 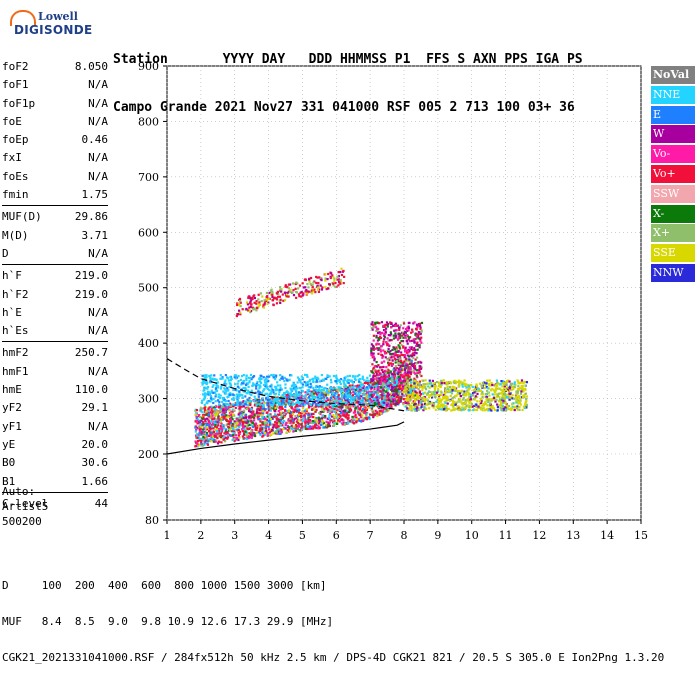 I want to click on y-tick-label: 800, so click(x=148, y=121).